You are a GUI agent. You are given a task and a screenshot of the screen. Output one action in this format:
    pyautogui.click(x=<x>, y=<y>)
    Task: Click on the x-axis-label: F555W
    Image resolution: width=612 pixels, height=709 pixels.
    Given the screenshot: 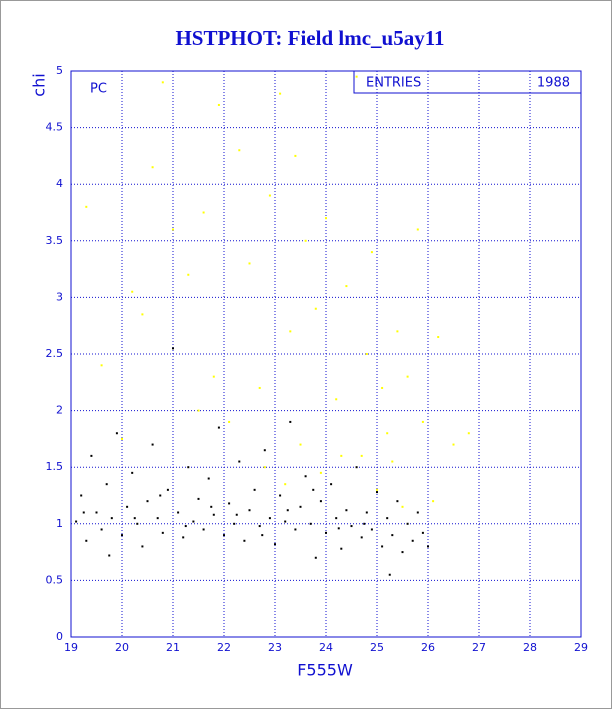 What is the action you would take?
    pyautogui.click(x=325, y=670)
    